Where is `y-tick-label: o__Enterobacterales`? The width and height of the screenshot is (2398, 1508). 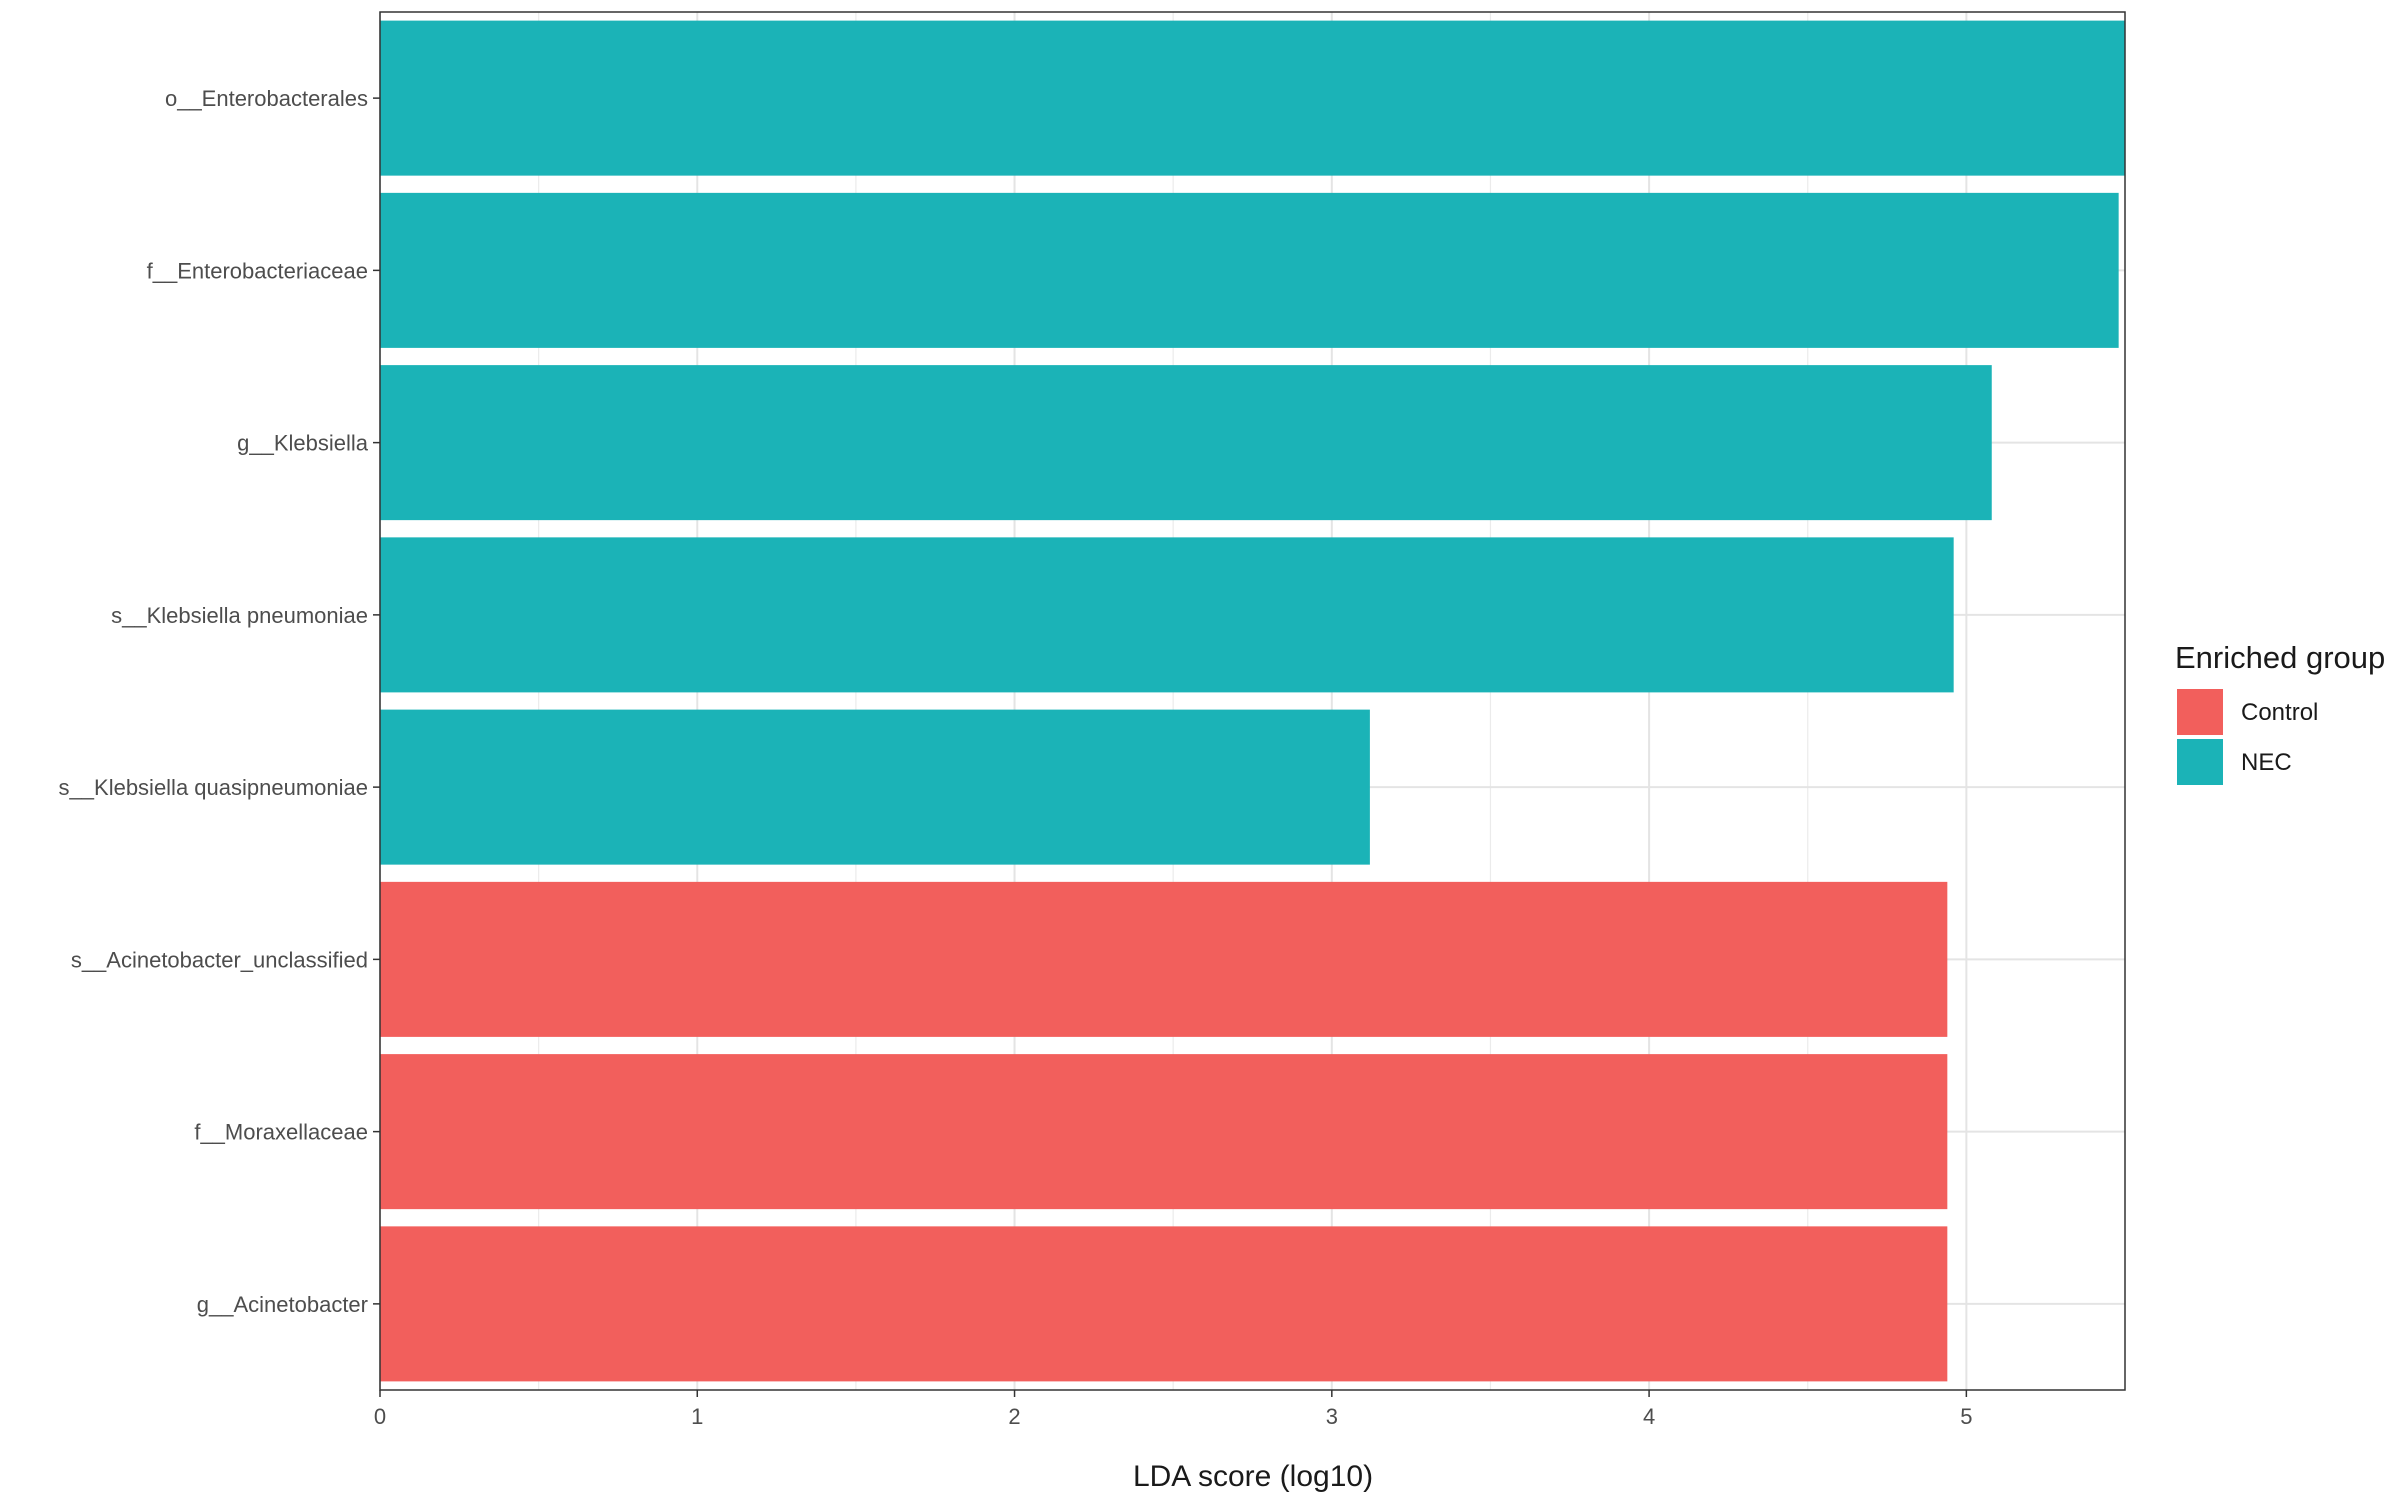
y-tick-label: o__Enterobacterales is located at coordinates (266, 98).